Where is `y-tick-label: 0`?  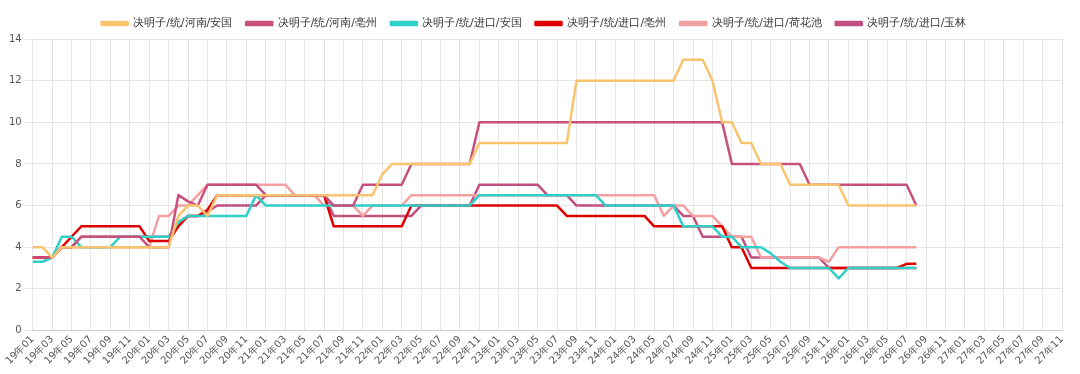 y-tick-label: 0 is located at coordinates (18, 330).